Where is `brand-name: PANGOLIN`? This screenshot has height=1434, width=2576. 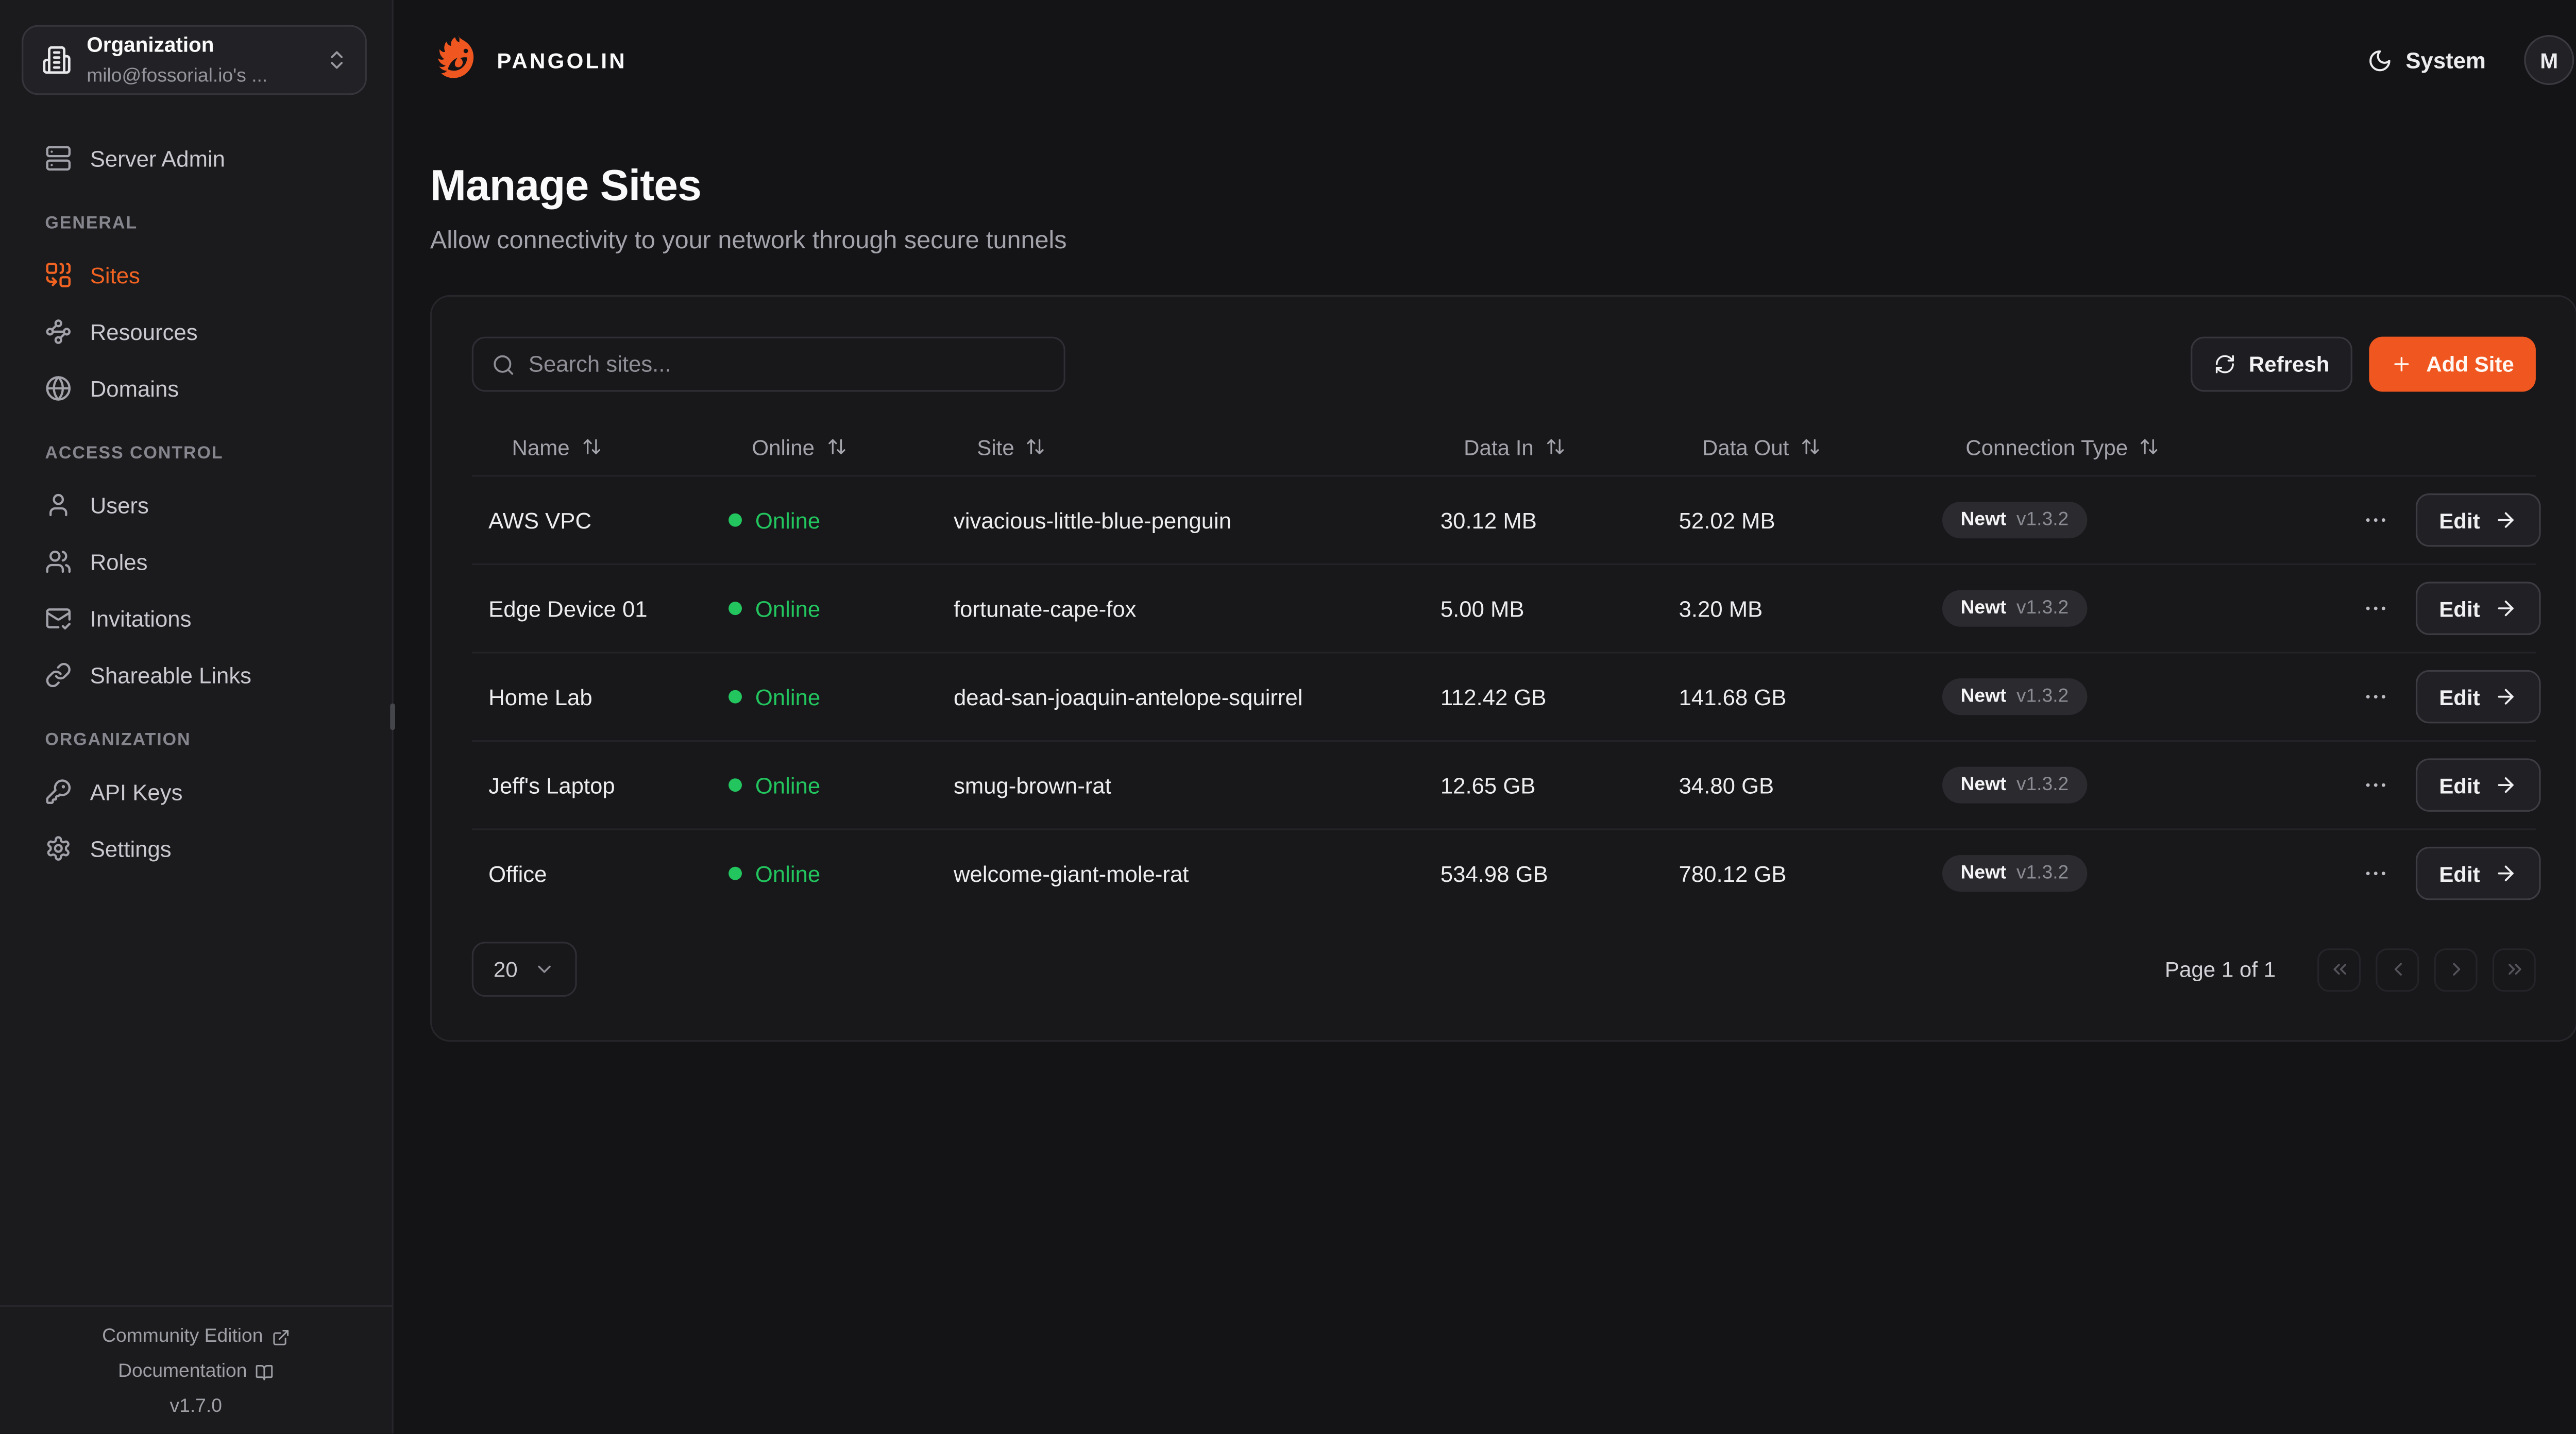
brand-name: PANGOLIN is located at coordinates (562, 60).